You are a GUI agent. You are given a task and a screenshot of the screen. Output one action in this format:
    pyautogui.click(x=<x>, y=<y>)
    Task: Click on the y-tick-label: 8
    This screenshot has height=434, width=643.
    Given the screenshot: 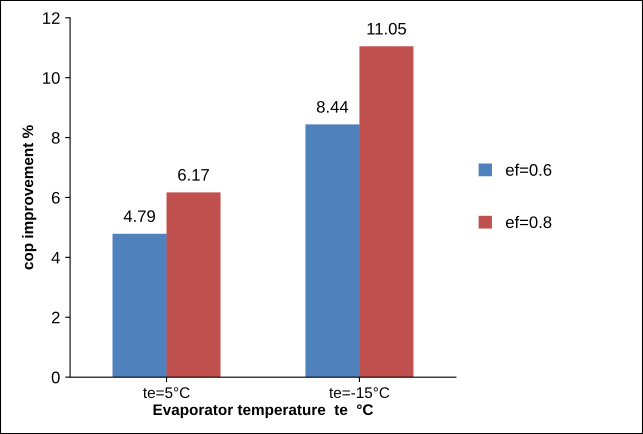 What is the action you would take?
    pyautogui.click(x=56, y=138)
    